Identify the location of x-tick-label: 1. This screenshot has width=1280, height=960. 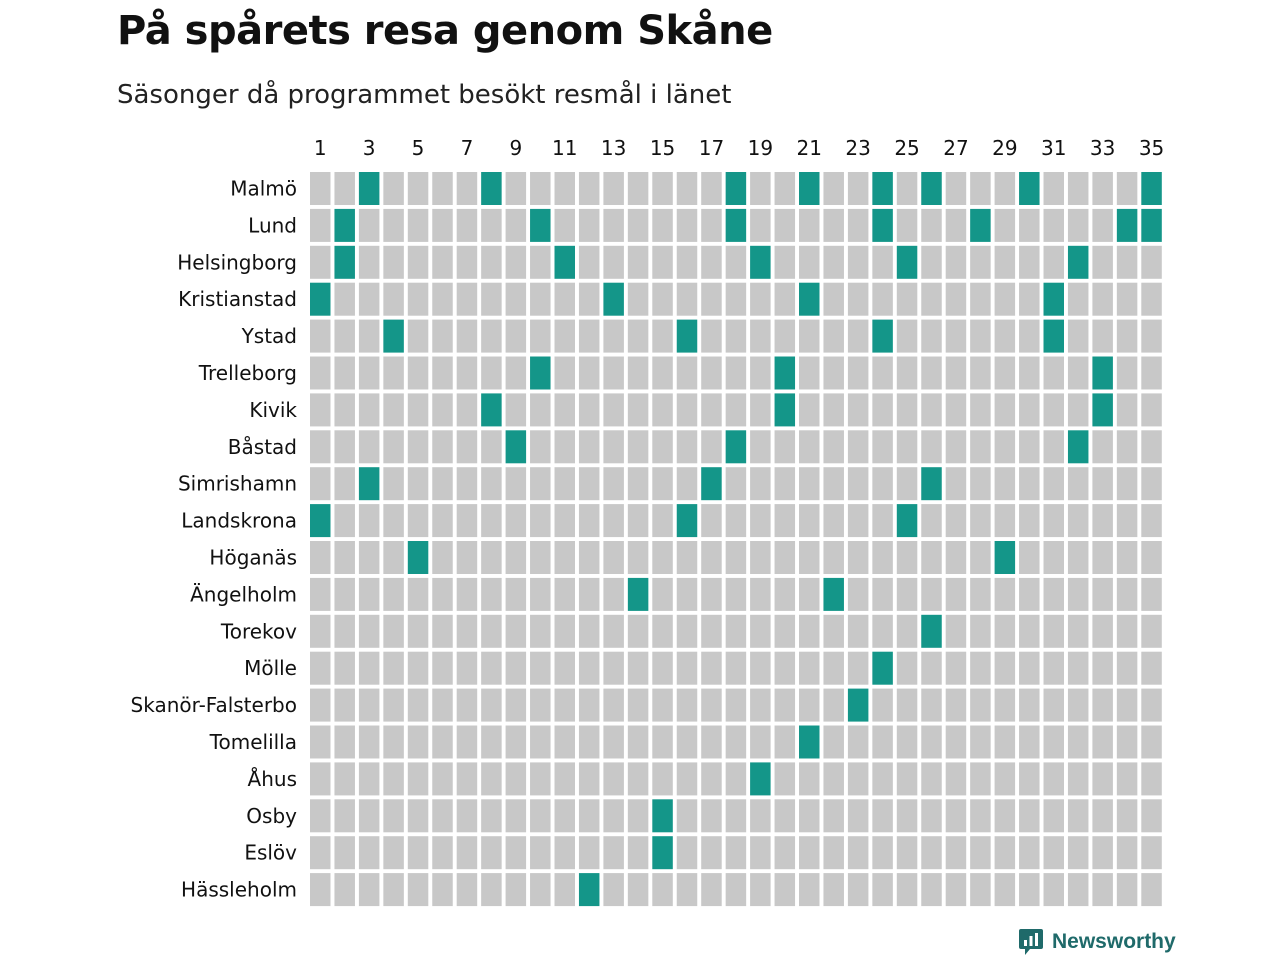
(320, 148).